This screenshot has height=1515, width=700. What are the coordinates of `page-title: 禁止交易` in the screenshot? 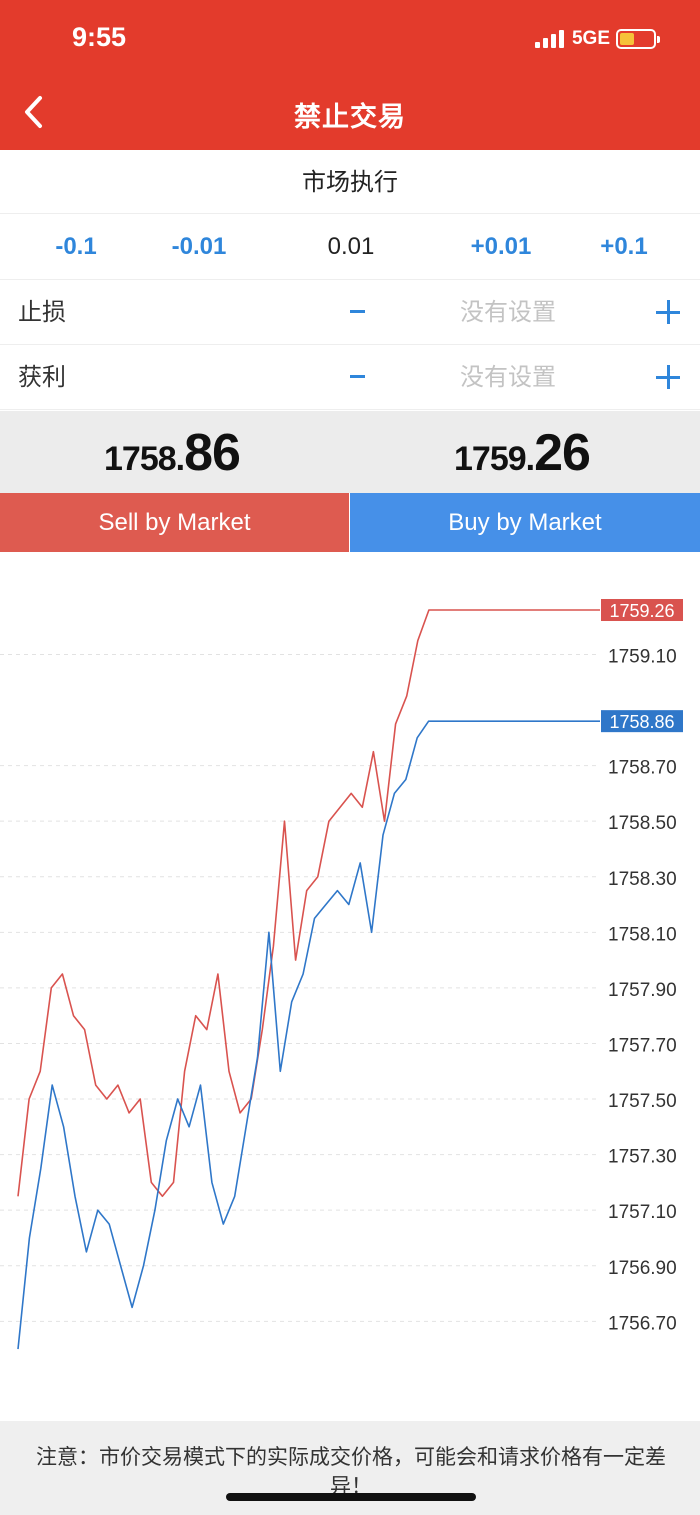 It's located at (350, 117).